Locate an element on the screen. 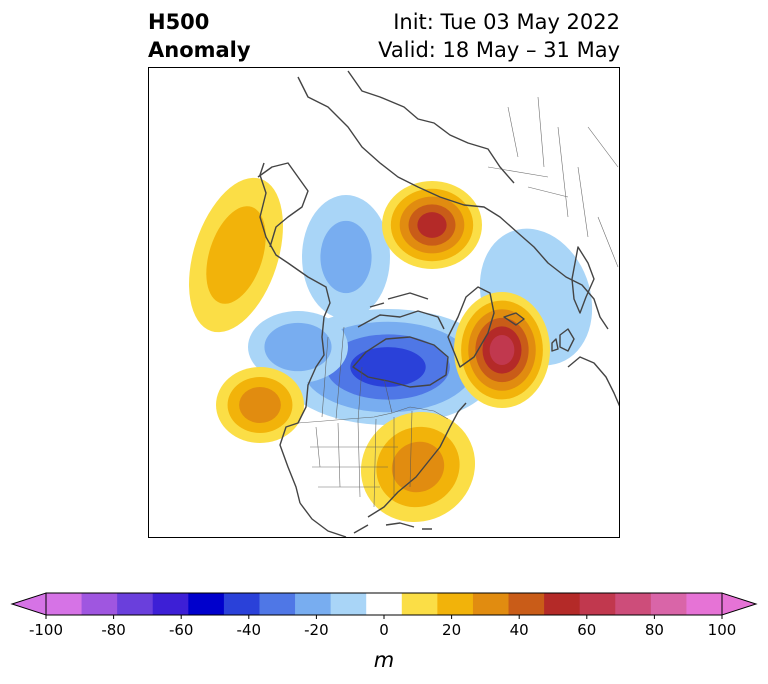  colorbar-tick-label: 0 is located at coordinates (384, 630).